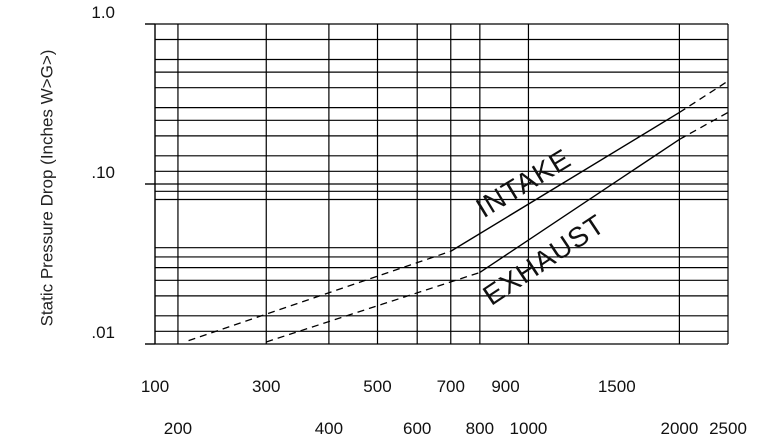  Describe the element at coordinates (103, 332) in the screenshot. I see `y-tick-label: .01` at that location.